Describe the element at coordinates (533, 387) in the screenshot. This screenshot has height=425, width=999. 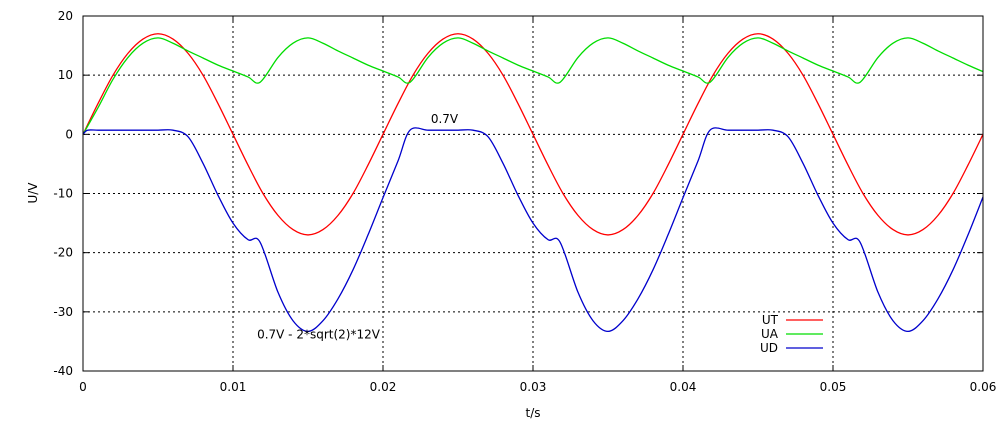
I see `x-tick-label: 0.03` at that location.